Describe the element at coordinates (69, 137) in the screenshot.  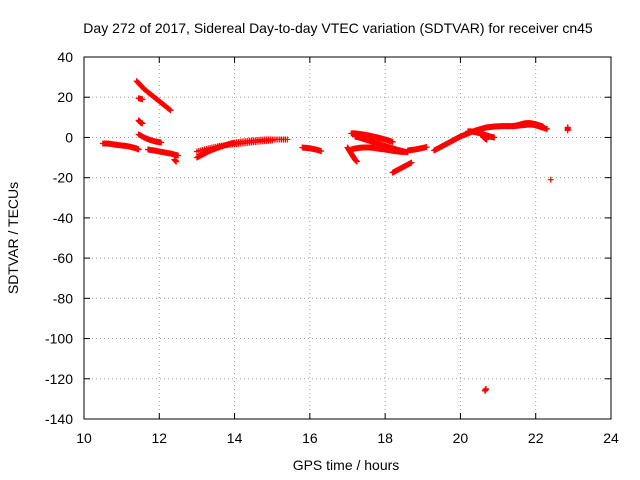
I see `y-tick-label: 0` at that location.